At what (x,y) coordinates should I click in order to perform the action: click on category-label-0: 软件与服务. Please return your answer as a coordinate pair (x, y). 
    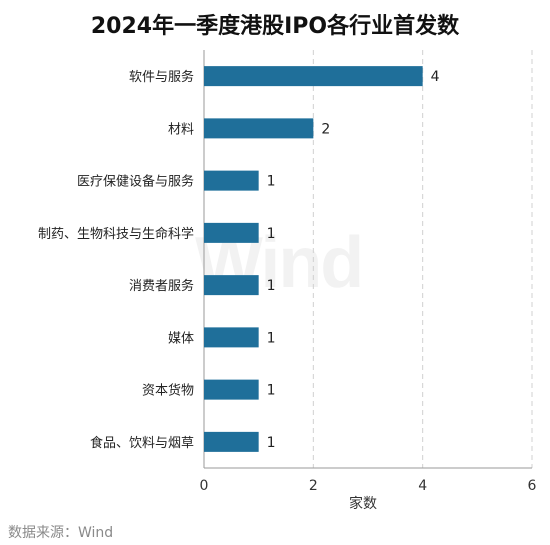
    Looking at the image, I should click on (161, 77).